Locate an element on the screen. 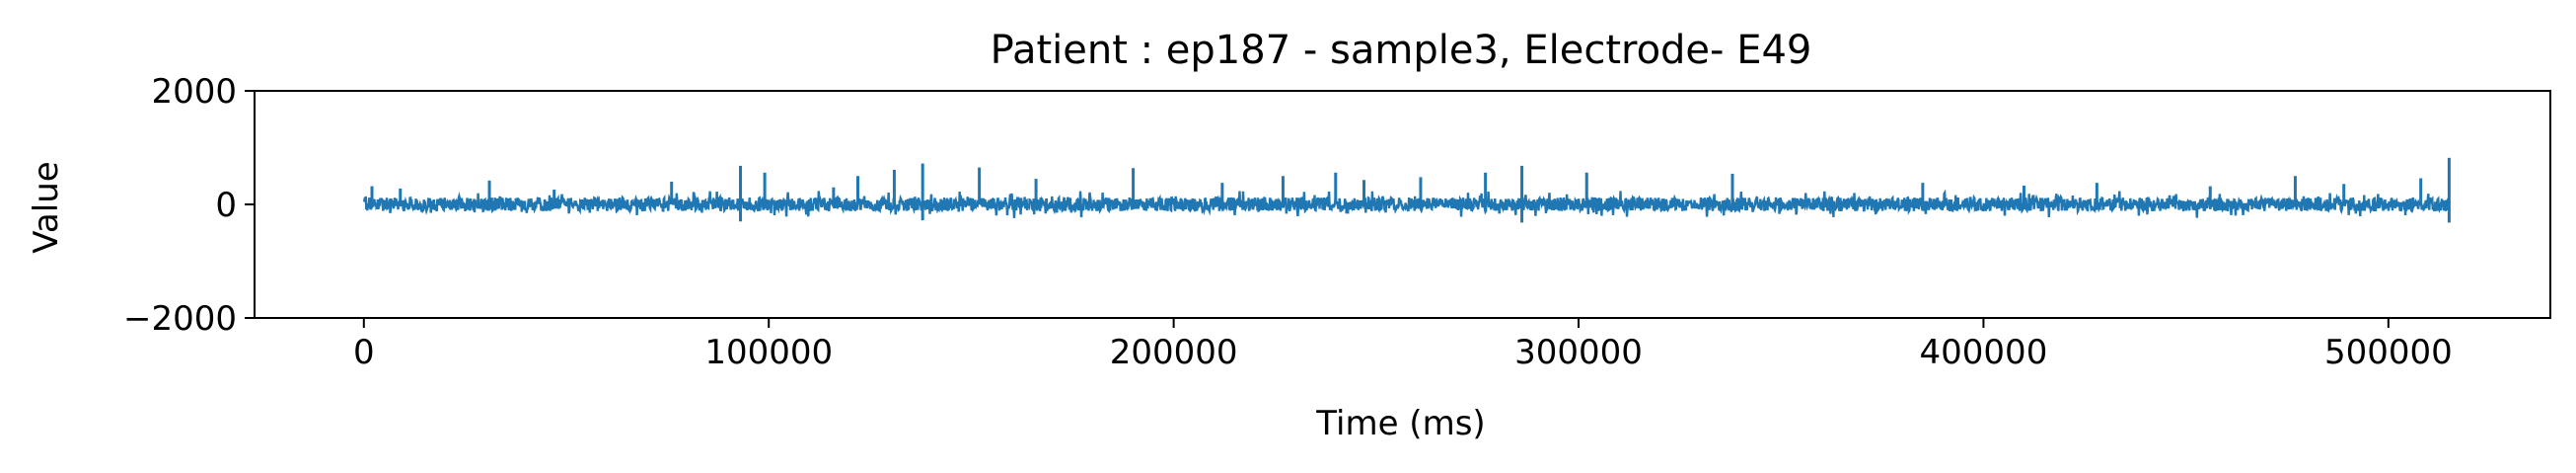 The width and height of the screenshot is (2576, 473). x-tick-label: 100000 is located at coordinates (768, 352).